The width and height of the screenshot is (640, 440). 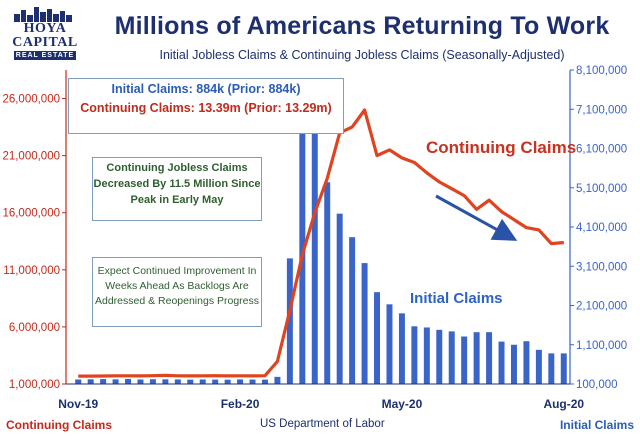 What do you see at coordinates (31, 157) in the screenshot?
I see `left-tick-label: 21,000,000` at bounding box center [31, 157].